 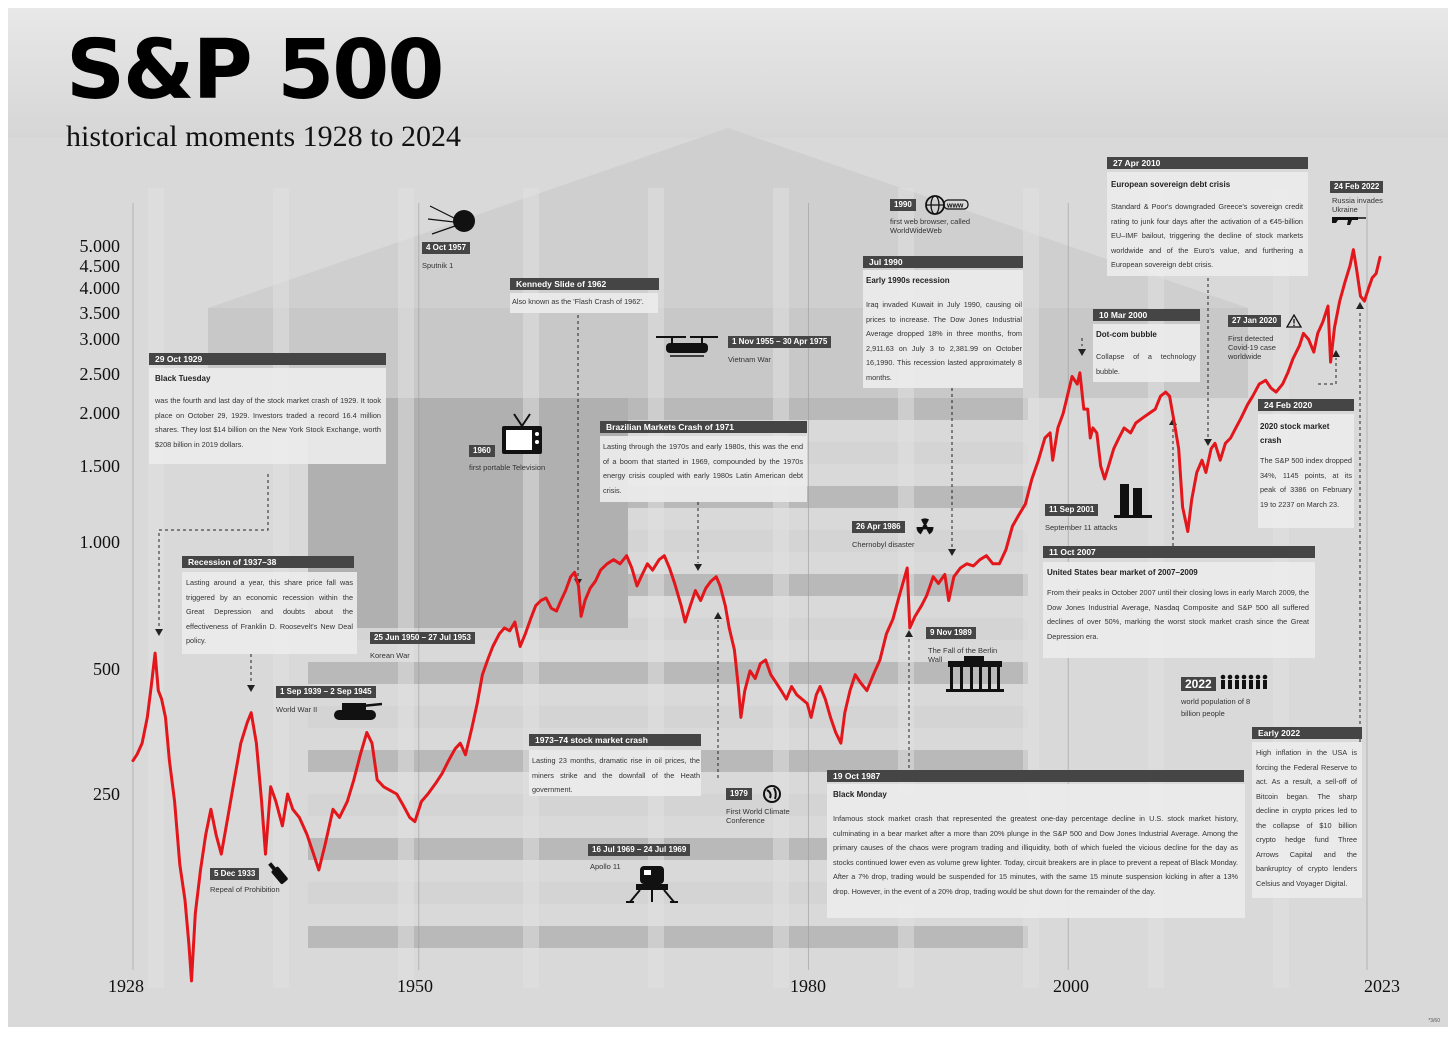 I want to click on globe-icon, so click(x=772, y=794).